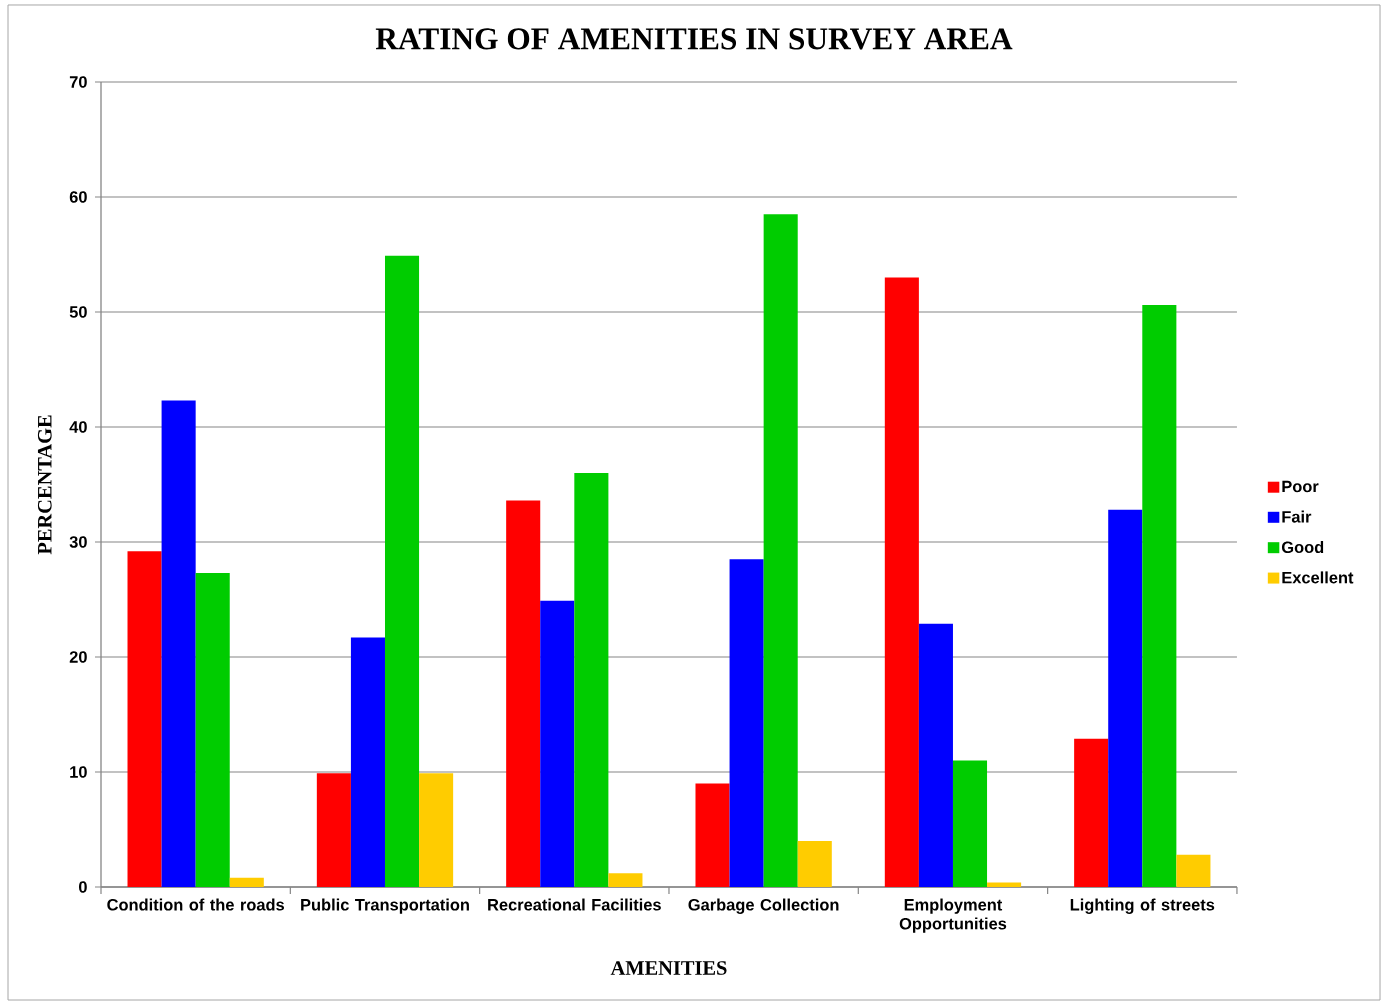 The width and height of the screenshot is (1382, 1002). I want to click on y-tick-label: 70, so click(78, 82).